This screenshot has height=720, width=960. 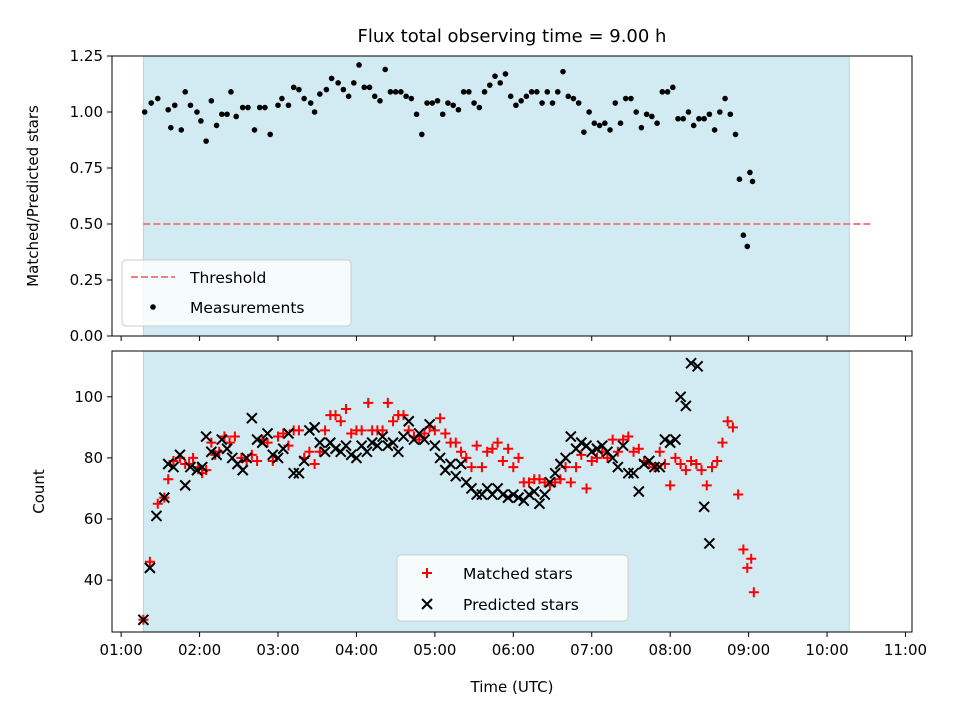 What do you see at coordinates (277, 650) in the screenshot?
I see `xtick-label-2: 03:00` at bounding box center [277, 650].